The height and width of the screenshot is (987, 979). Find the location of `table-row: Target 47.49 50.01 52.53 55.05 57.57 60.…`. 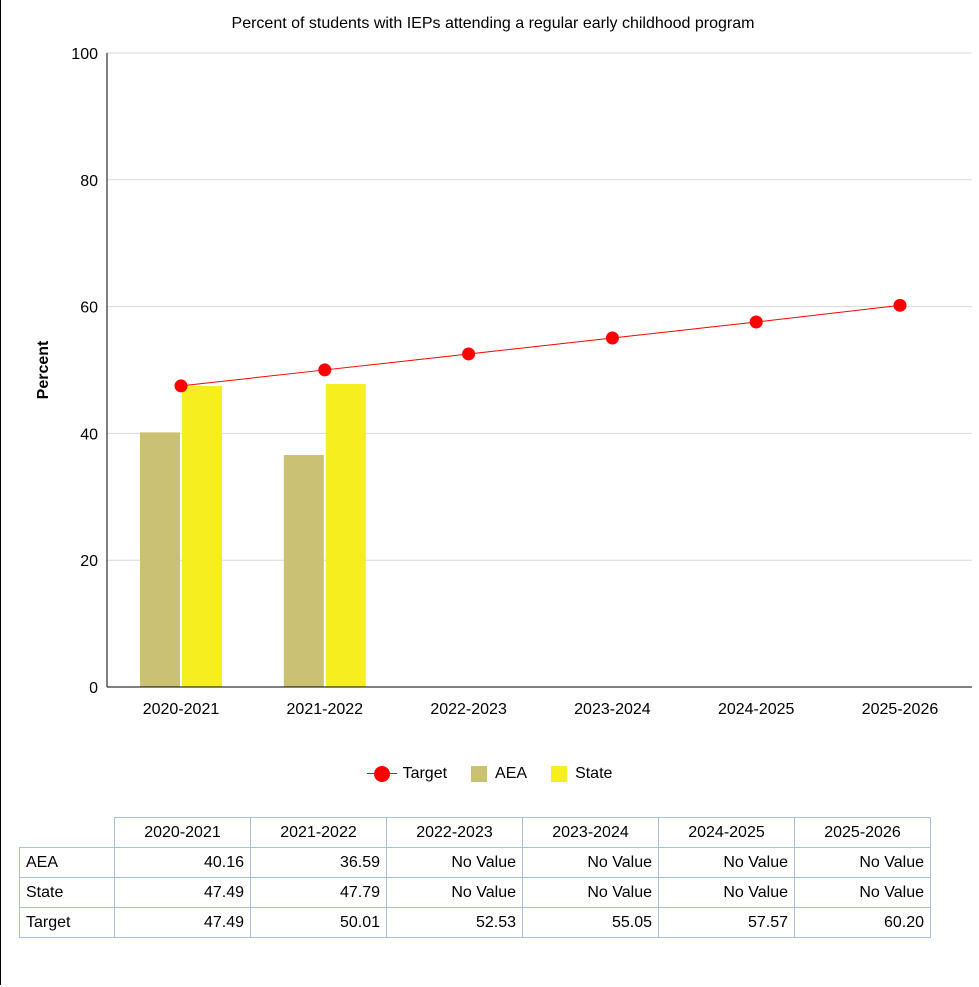

table-row: Target 47.49 50.01 52.53 55.05 57.57 60.… is located at coordinates (475, 922).